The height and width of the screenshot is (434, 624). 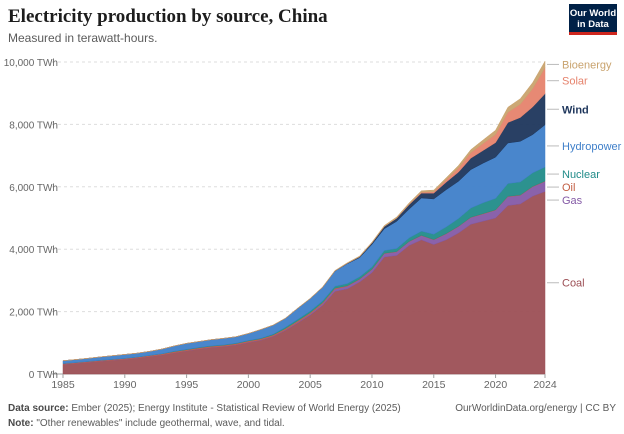 What do you see at coordinates (573, 284) in the screenshot?
I see `legend-label-coal: Coal` at bounding box center [573, 284].